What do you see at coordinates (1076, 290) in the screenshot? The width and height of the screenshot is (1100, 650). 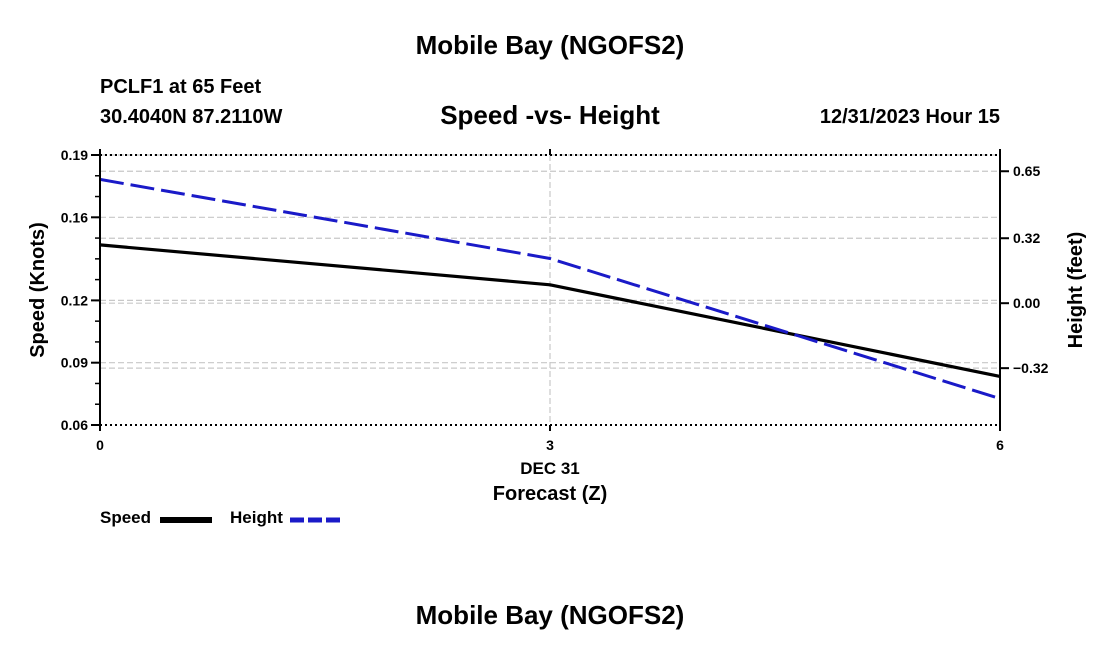 I see `y-axis-label-right: Height (feet)` at bounding box center [1076, 290].